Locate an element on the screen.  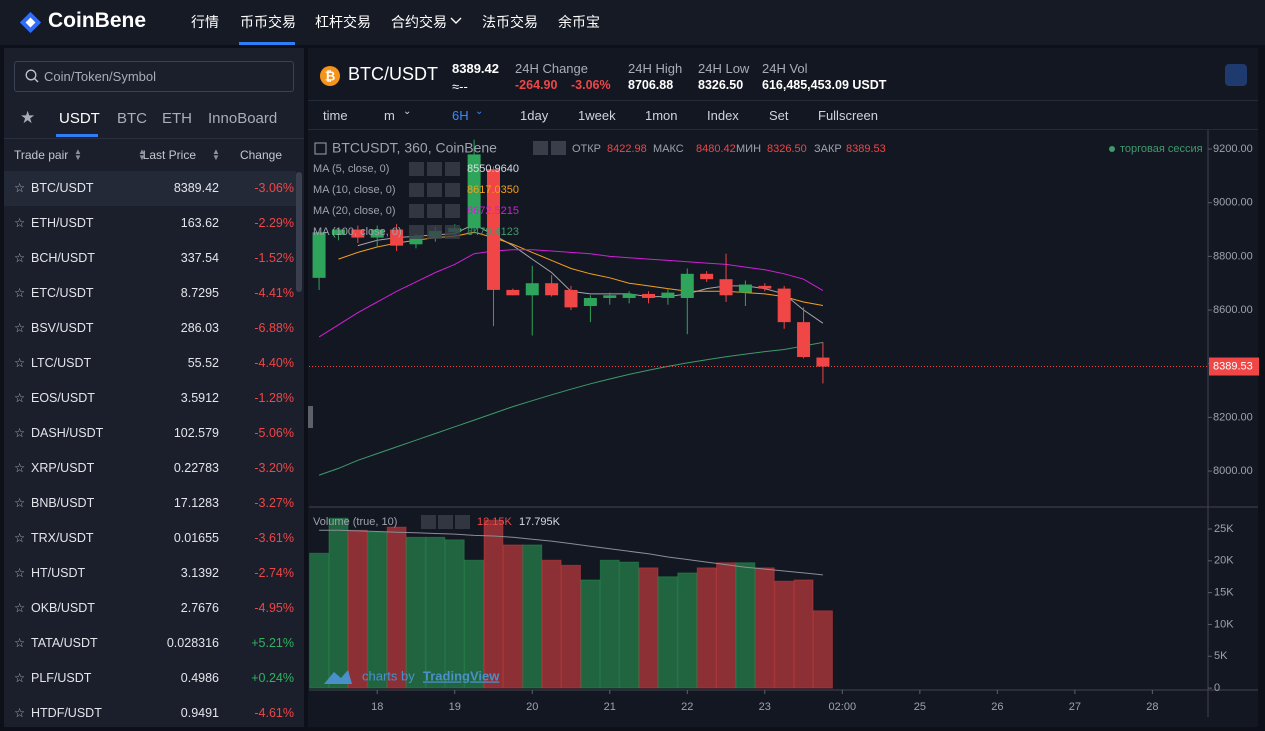
volume-name: Volume (true, 10) is located at coordinates (355, 522).